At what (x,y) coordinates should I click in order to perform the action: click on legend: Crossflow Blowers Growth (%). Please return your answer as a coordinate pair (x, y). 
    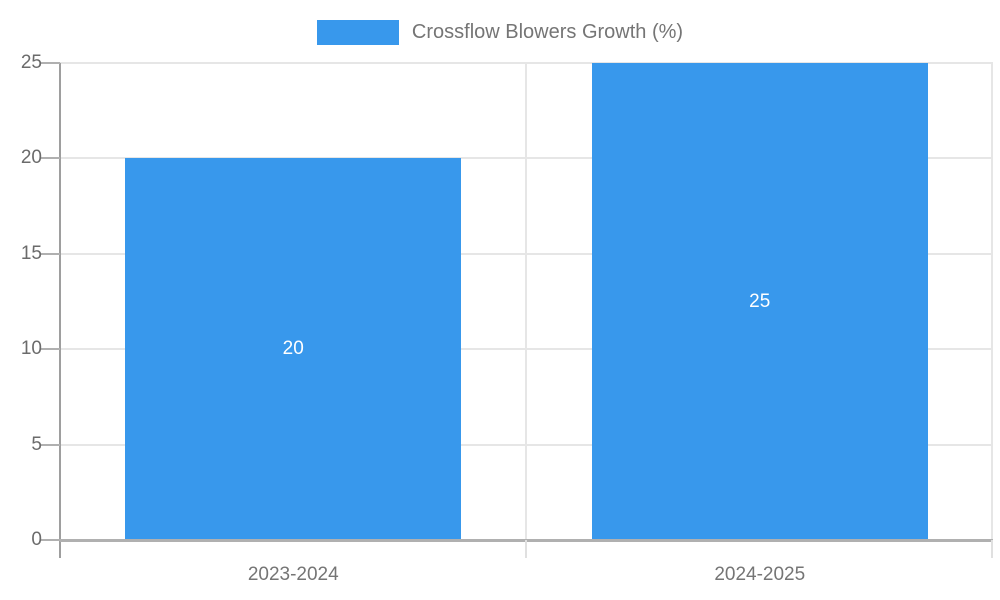
    Looking at the image, I should click on (500, 32).